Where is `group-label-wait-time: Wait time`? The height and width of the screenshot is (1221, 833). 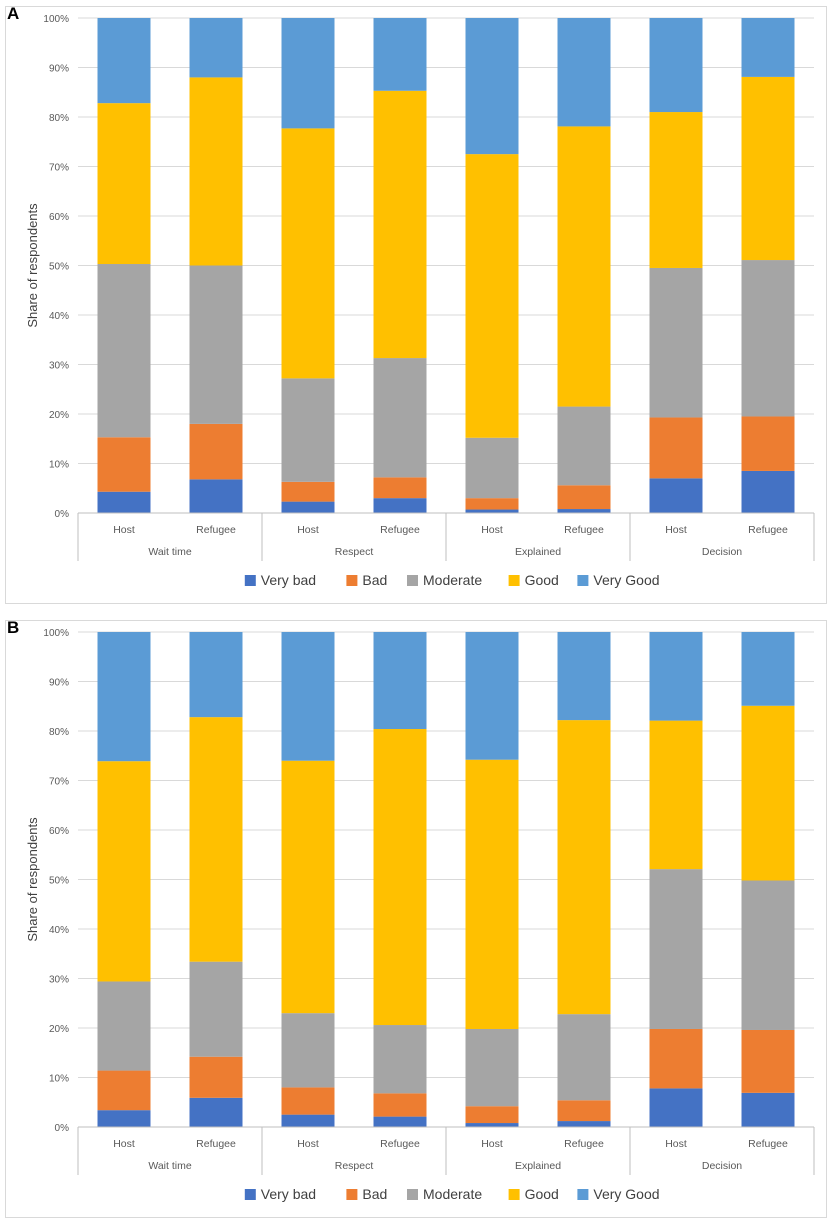 group-label-wait-time: Wait time is located at coordinates (170, 552).